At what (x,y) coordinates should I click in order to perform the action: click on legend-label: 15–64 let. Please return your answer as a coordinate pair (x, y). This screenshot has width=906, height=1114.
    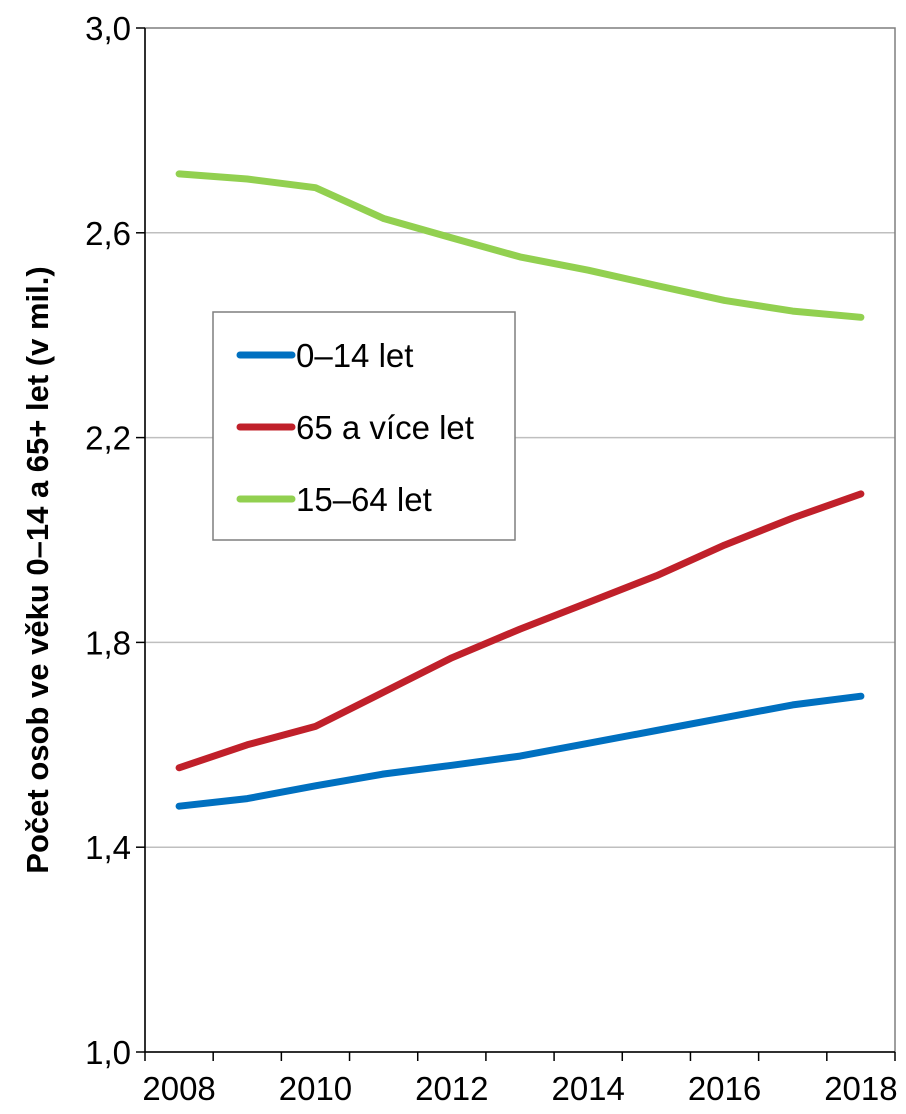
    Looking at the image, I should click on (364, 499).